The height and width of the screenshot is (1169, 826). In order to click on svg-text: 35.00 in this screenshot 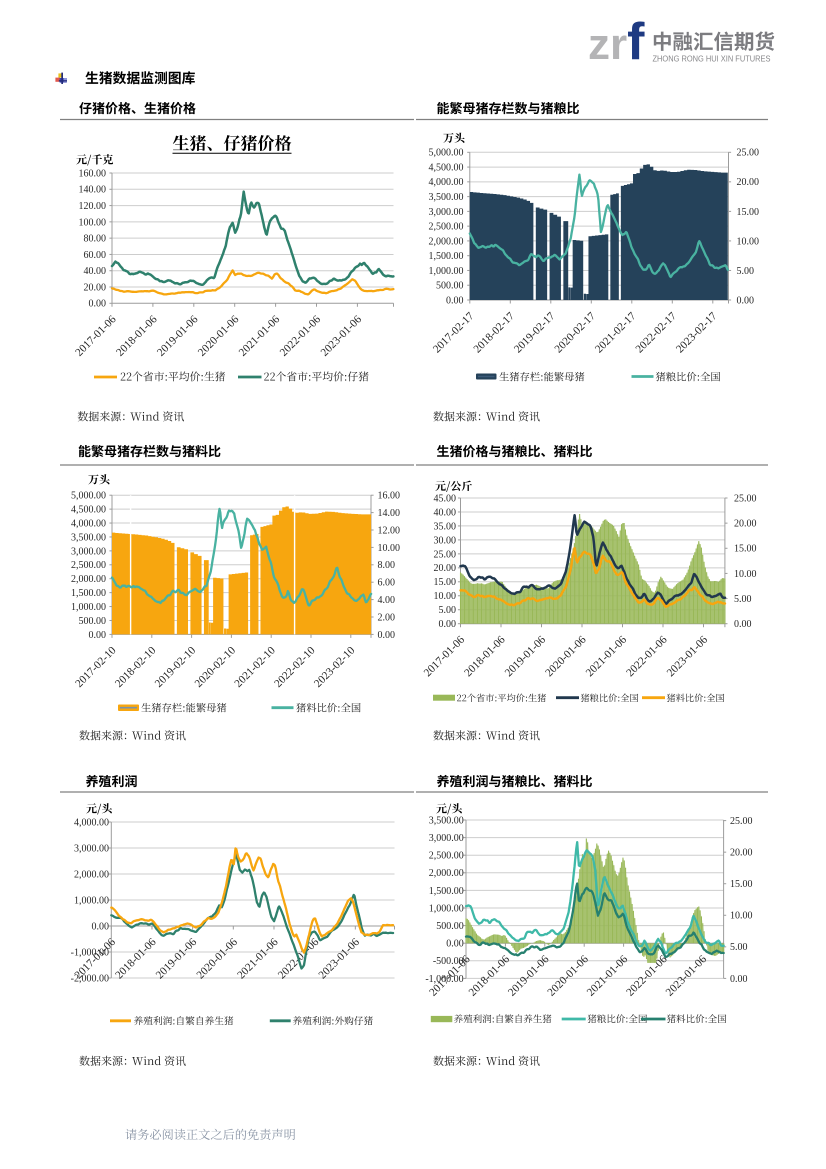, I will do `click(445, 526)`.